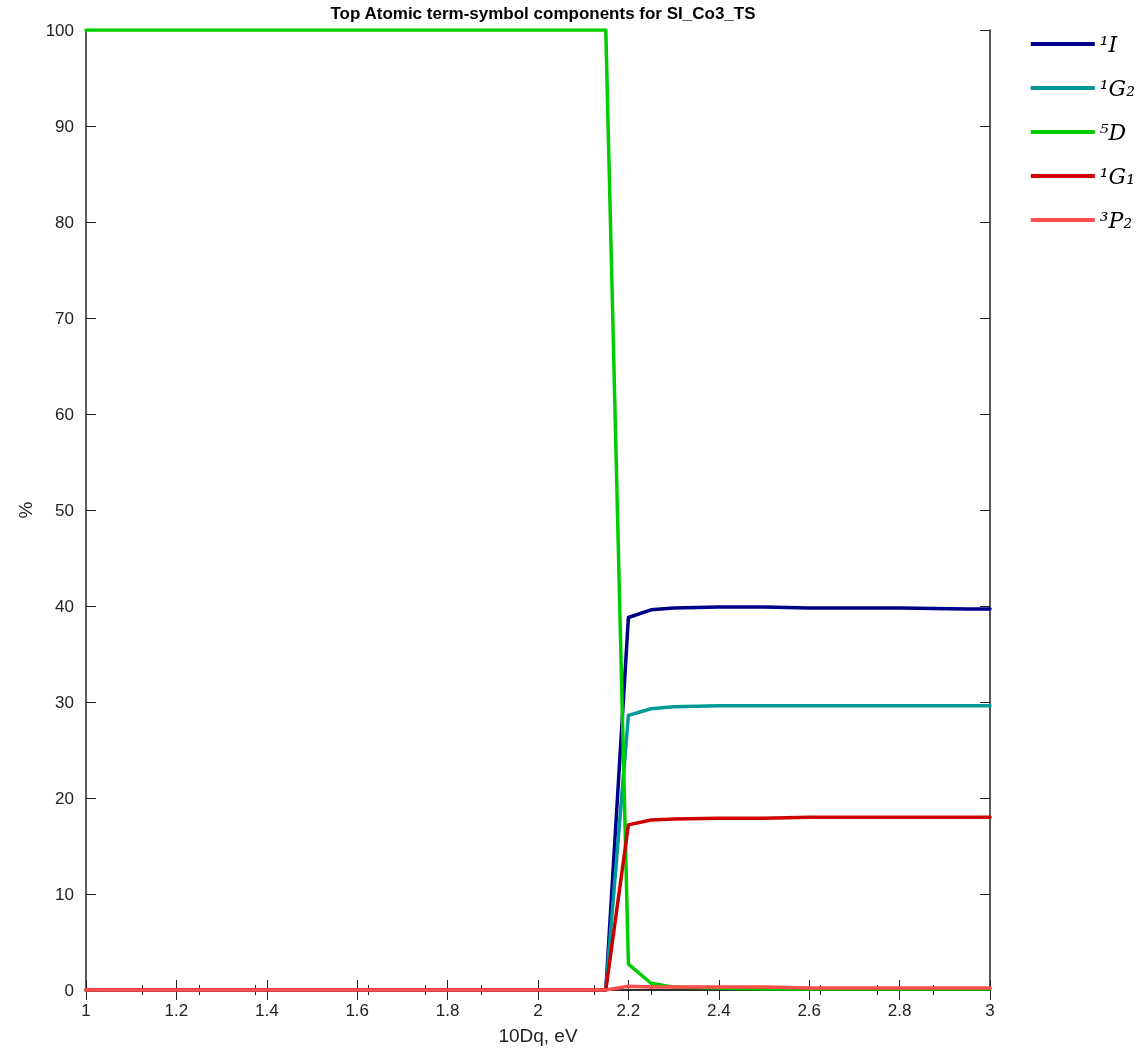  Describe the element at coordinates (538, 1035) in the screenshot. I see `x-axis-title: 10Dq, eV` at that location.